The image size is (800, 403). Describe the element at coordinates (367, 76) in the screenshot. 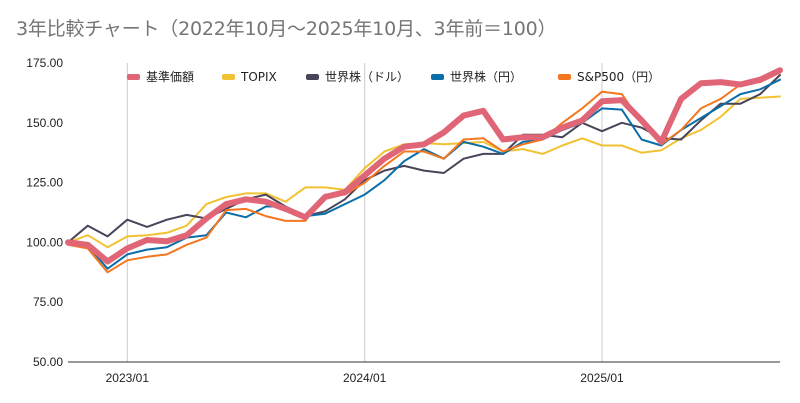

I see `legend-label: 世界株（ドル）` at that location.